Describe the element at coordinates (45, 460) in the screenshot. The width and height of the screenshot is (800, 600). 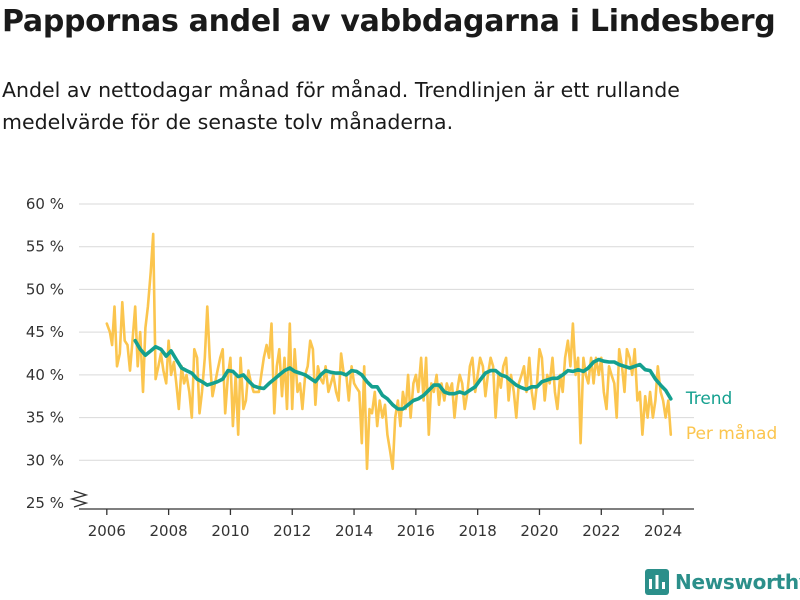
I see `y-tick-label: 30 %` at that location.